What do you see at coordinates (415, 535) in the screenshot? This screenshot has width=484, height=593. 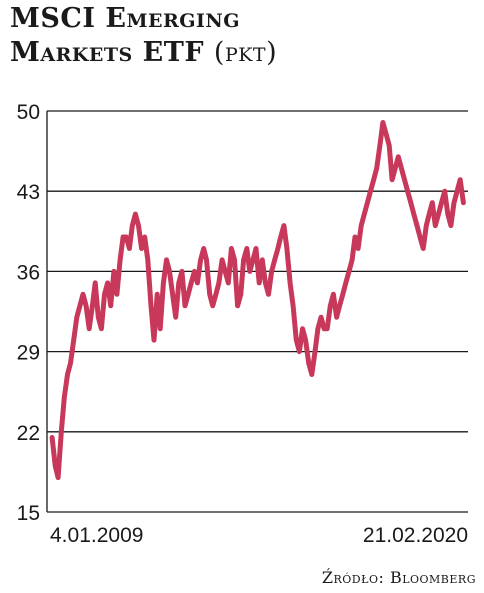 I see `x-tick-label: 21.02.2020` at bounding box center [415, 535].